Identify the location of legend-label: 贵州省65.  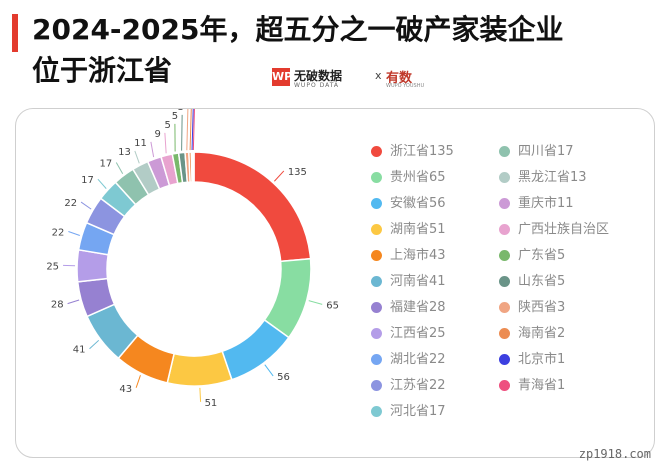
(418, 177).